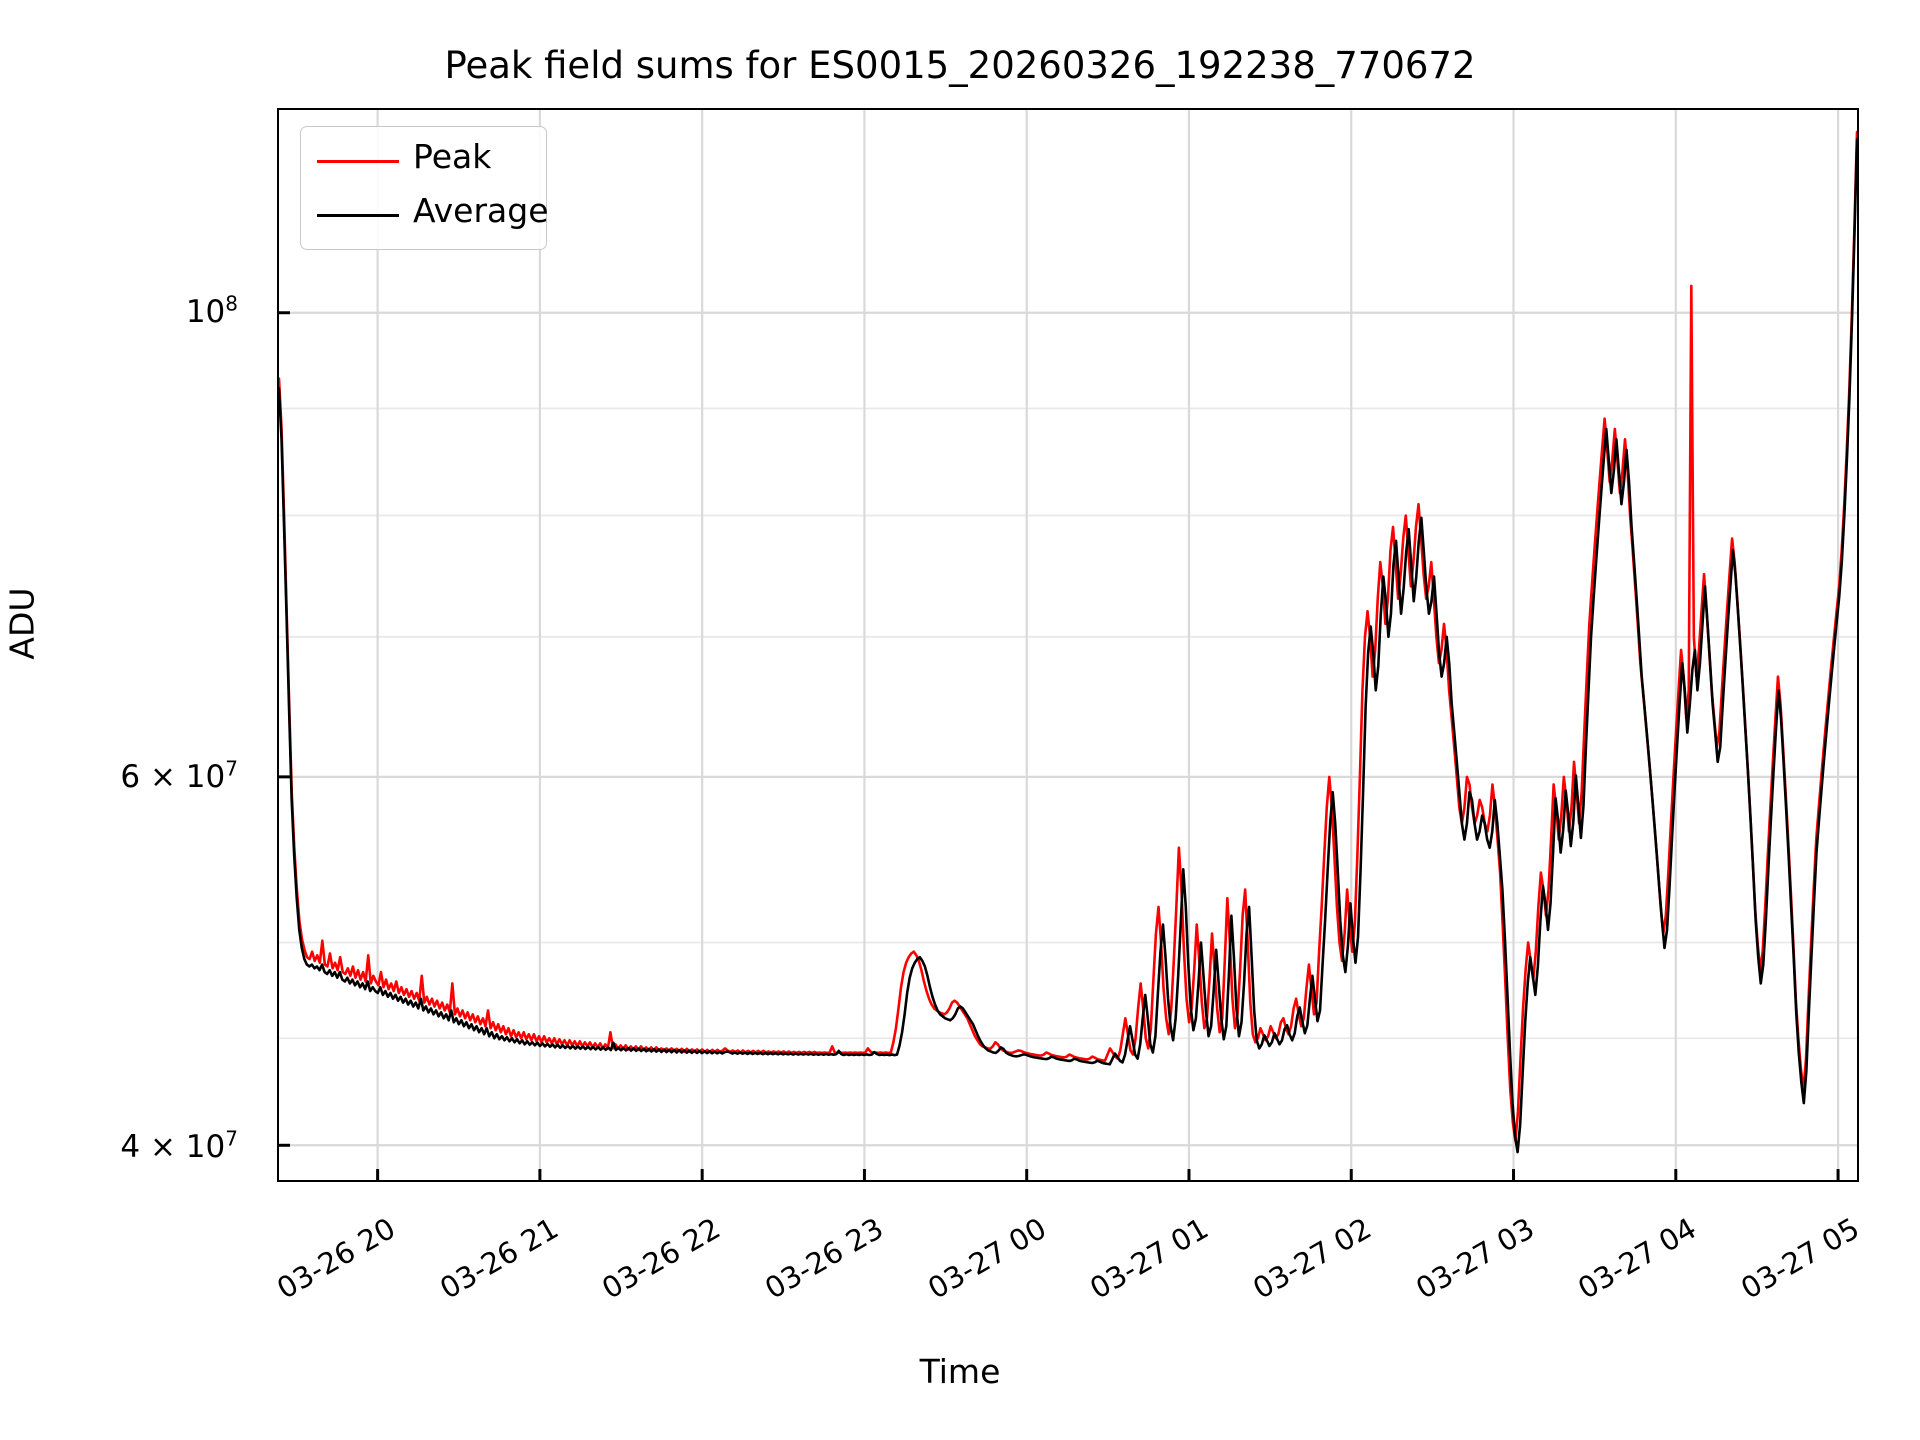 This screenshot has height=1440, width=1920. What do you see at coordinates (481, 210) in the screenshot?
I see `legend-label-average: Average` at bounding box center [481, 210].